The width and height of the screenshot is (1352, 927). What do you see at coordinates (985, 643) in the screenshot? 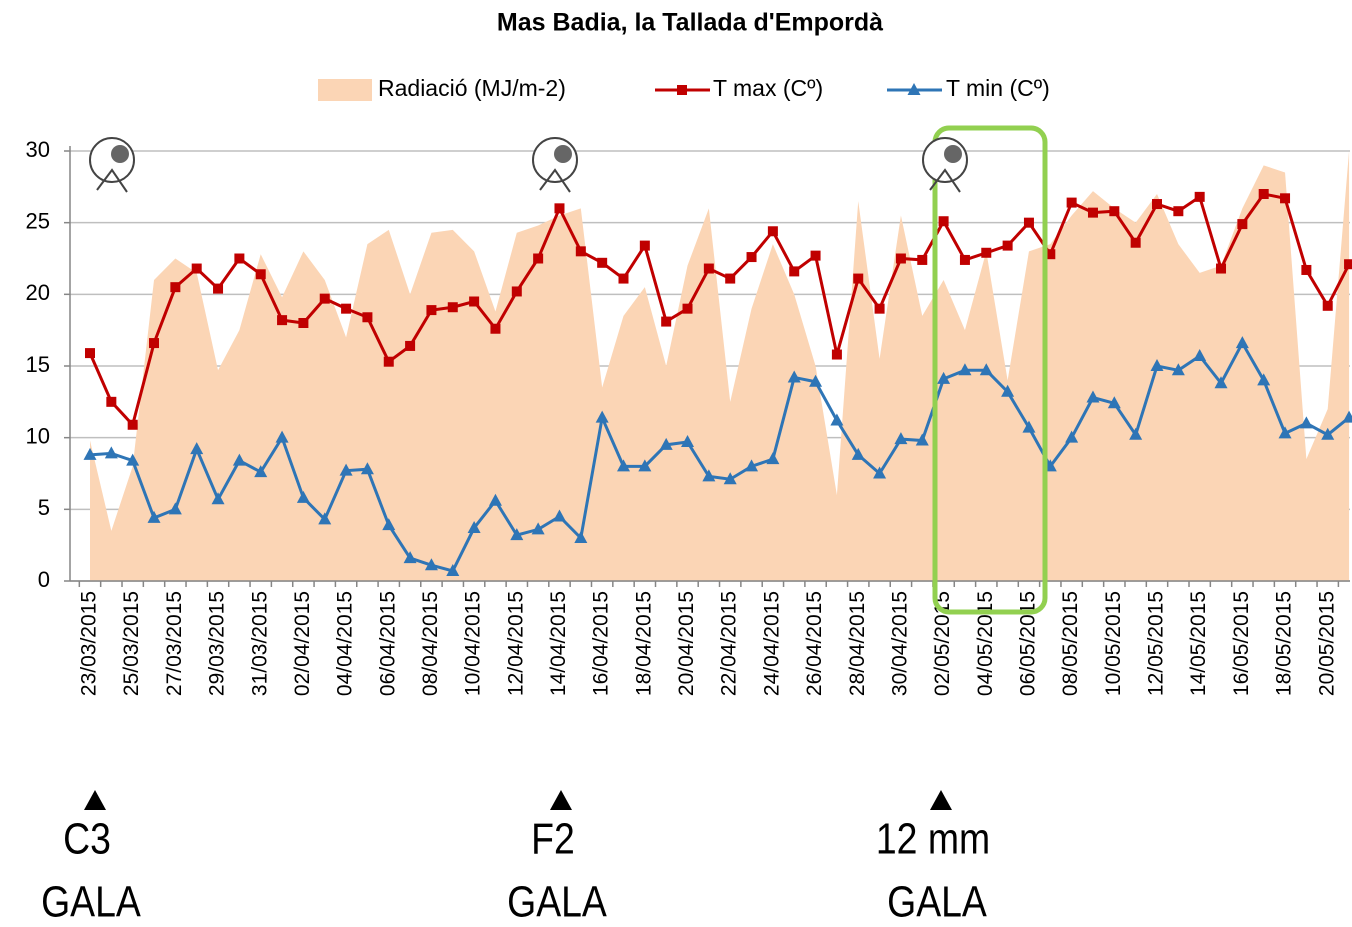
I see `x-tick-label: 04/05/2015` at bounding box center [985, 643].